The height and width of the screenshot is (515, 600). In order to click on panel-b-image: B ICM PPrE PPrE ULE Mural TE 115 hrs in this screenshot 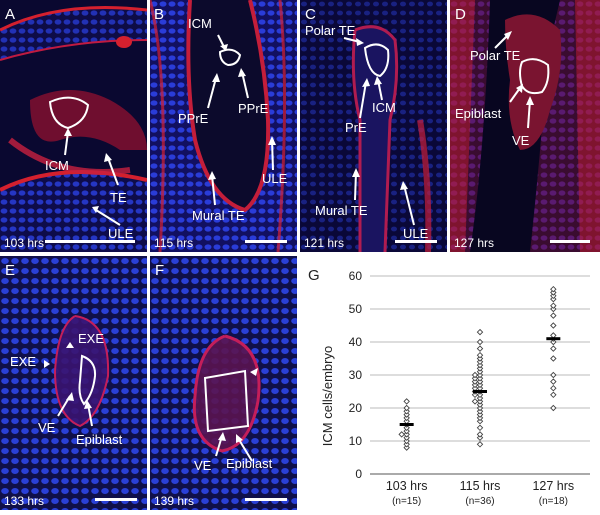, I will do `click(223, 126)`.